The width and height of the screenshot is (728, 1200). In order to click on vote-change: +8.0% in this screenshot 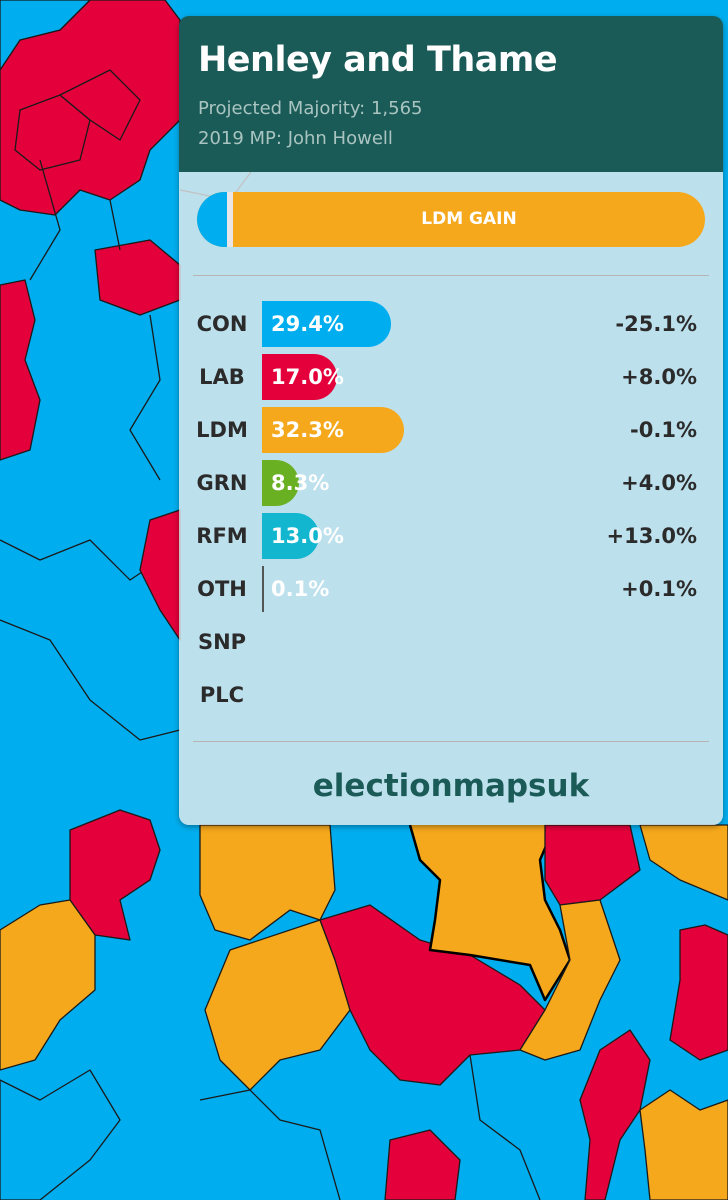, I will do `click(659, 377)`.